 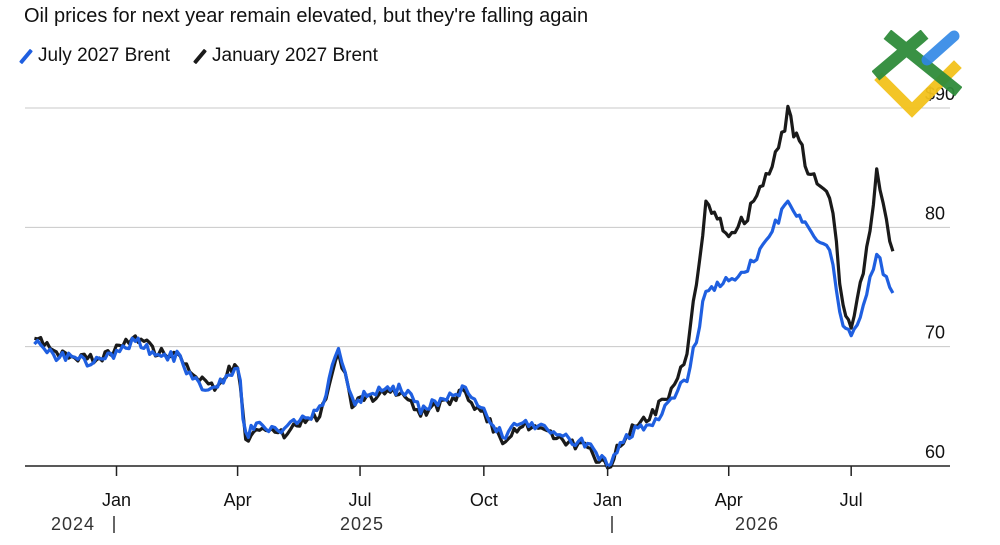 What do you see at coordinates (607, 500) in the screenshot?
I see `x-tick-label-4: Jan` at bounding box center [607, 500].